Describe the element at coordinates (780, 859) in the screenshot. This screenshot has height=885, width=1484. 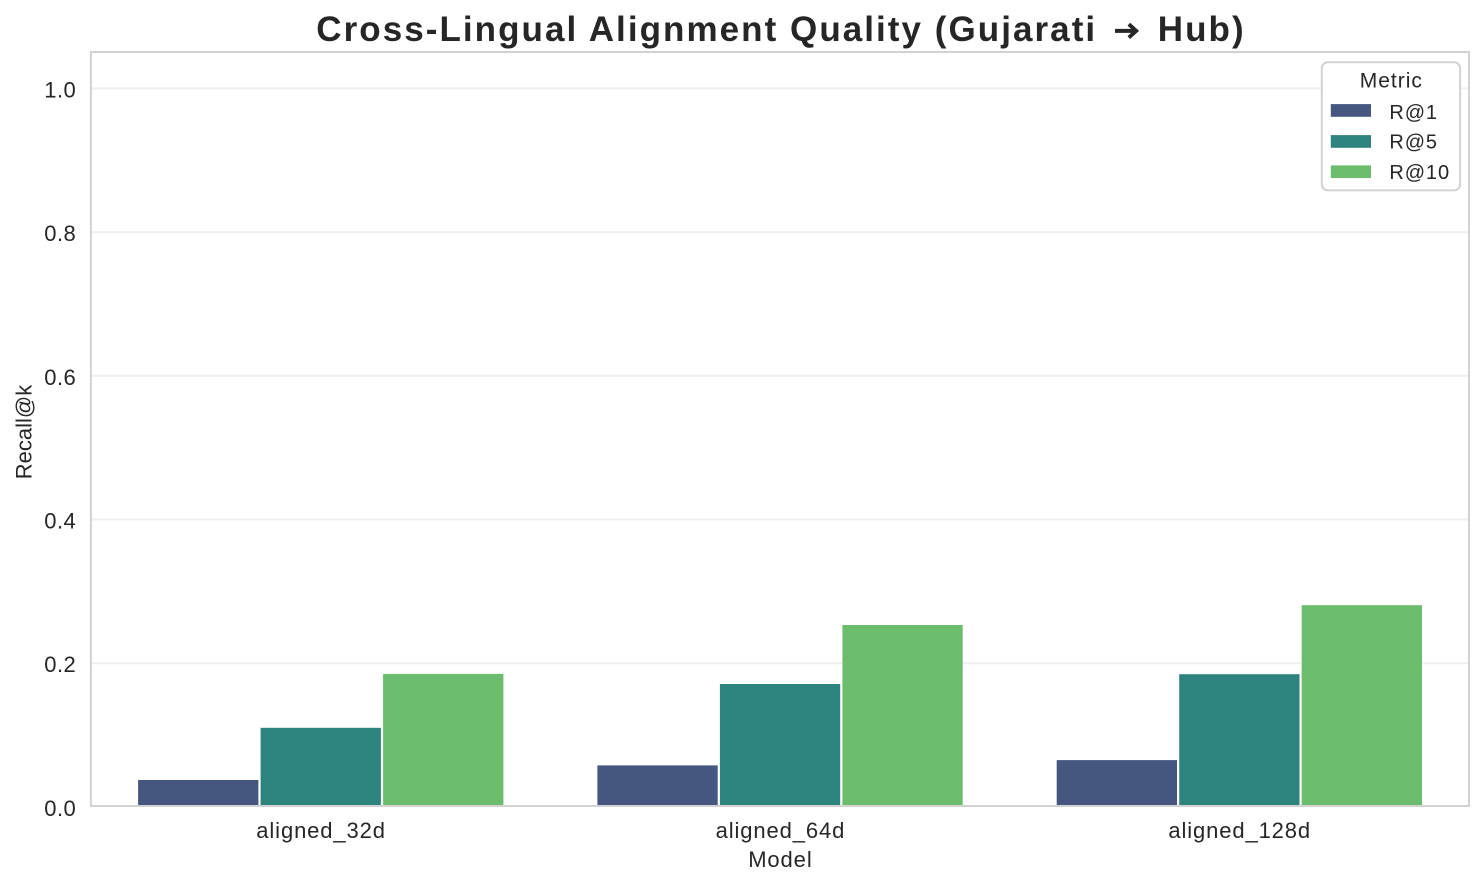
I see `svg-text: Model` at that location.